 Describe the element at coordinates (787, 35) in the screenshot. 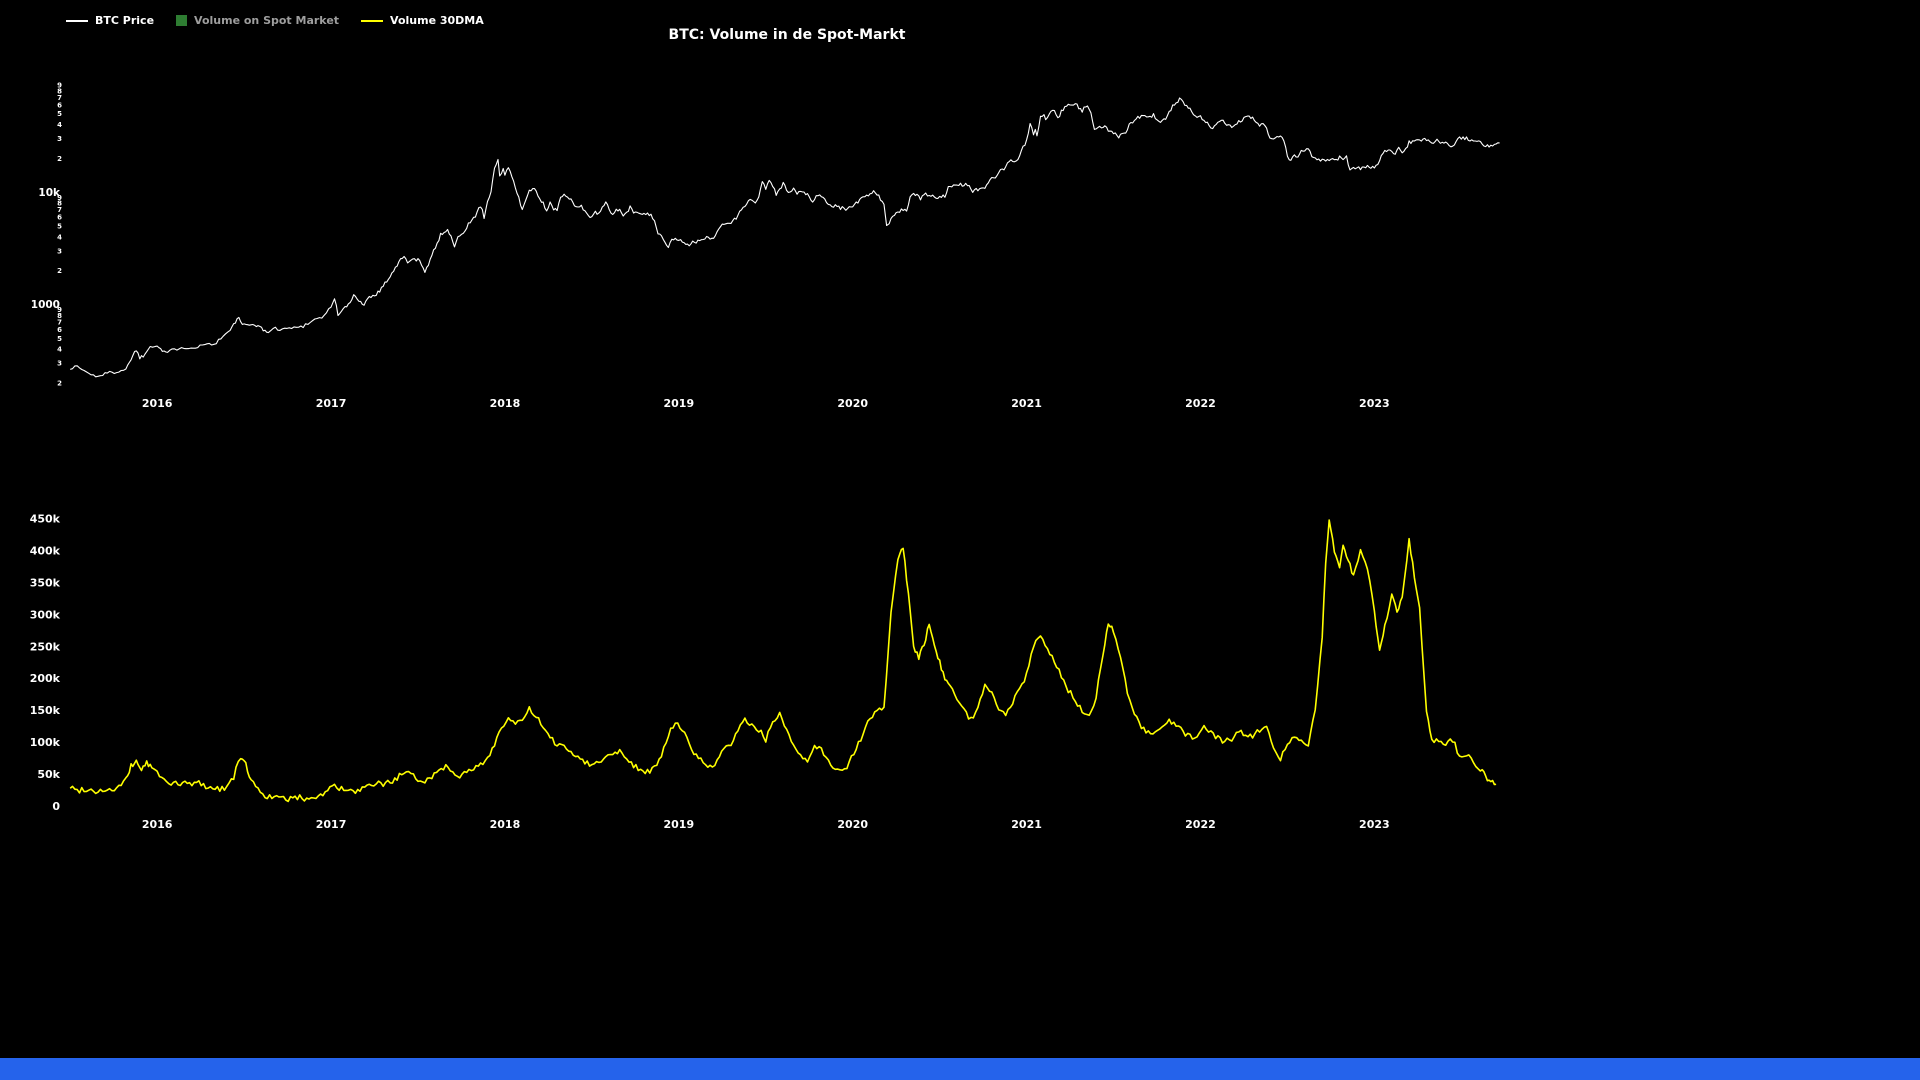

I see `page-title: BTC: Volume in de Spot-Markt` at that location.